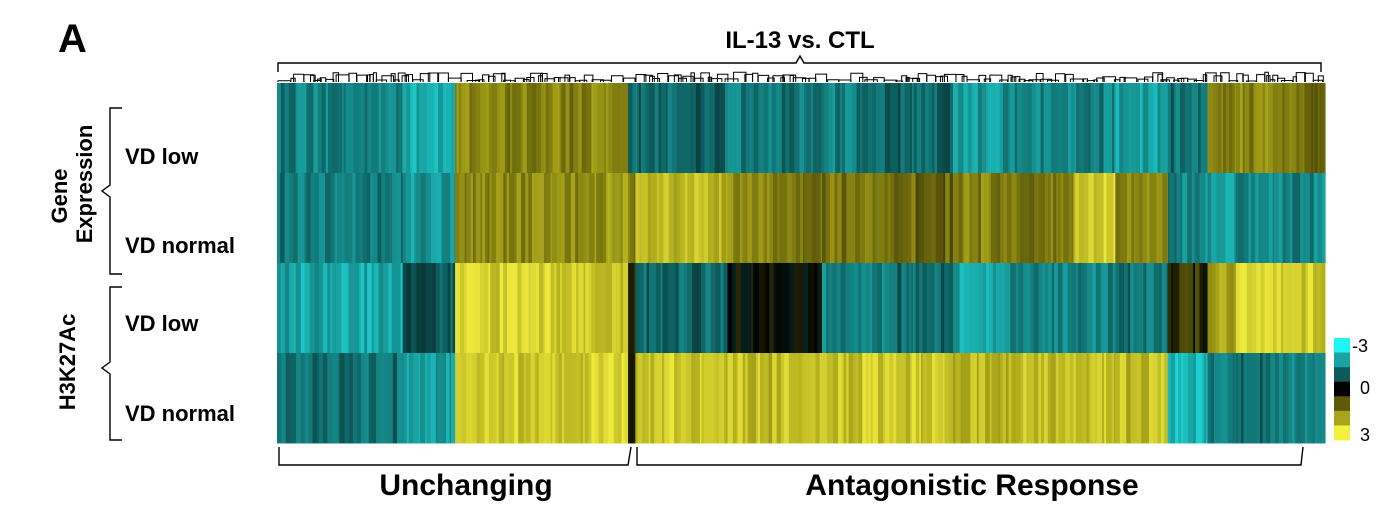  I want to click on row-group-label-gene-expression-line2: Expression, so click(84, 184).